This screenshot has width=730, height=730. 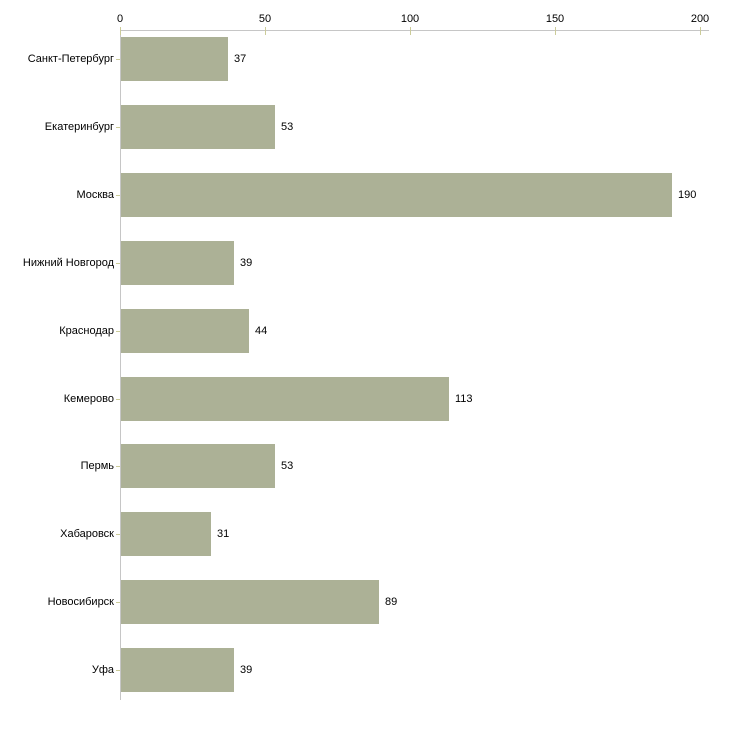 What do you see at coordinates (223, 534) in the screenshot?
I see `value-label: 31` at bounding box center [223, 534].